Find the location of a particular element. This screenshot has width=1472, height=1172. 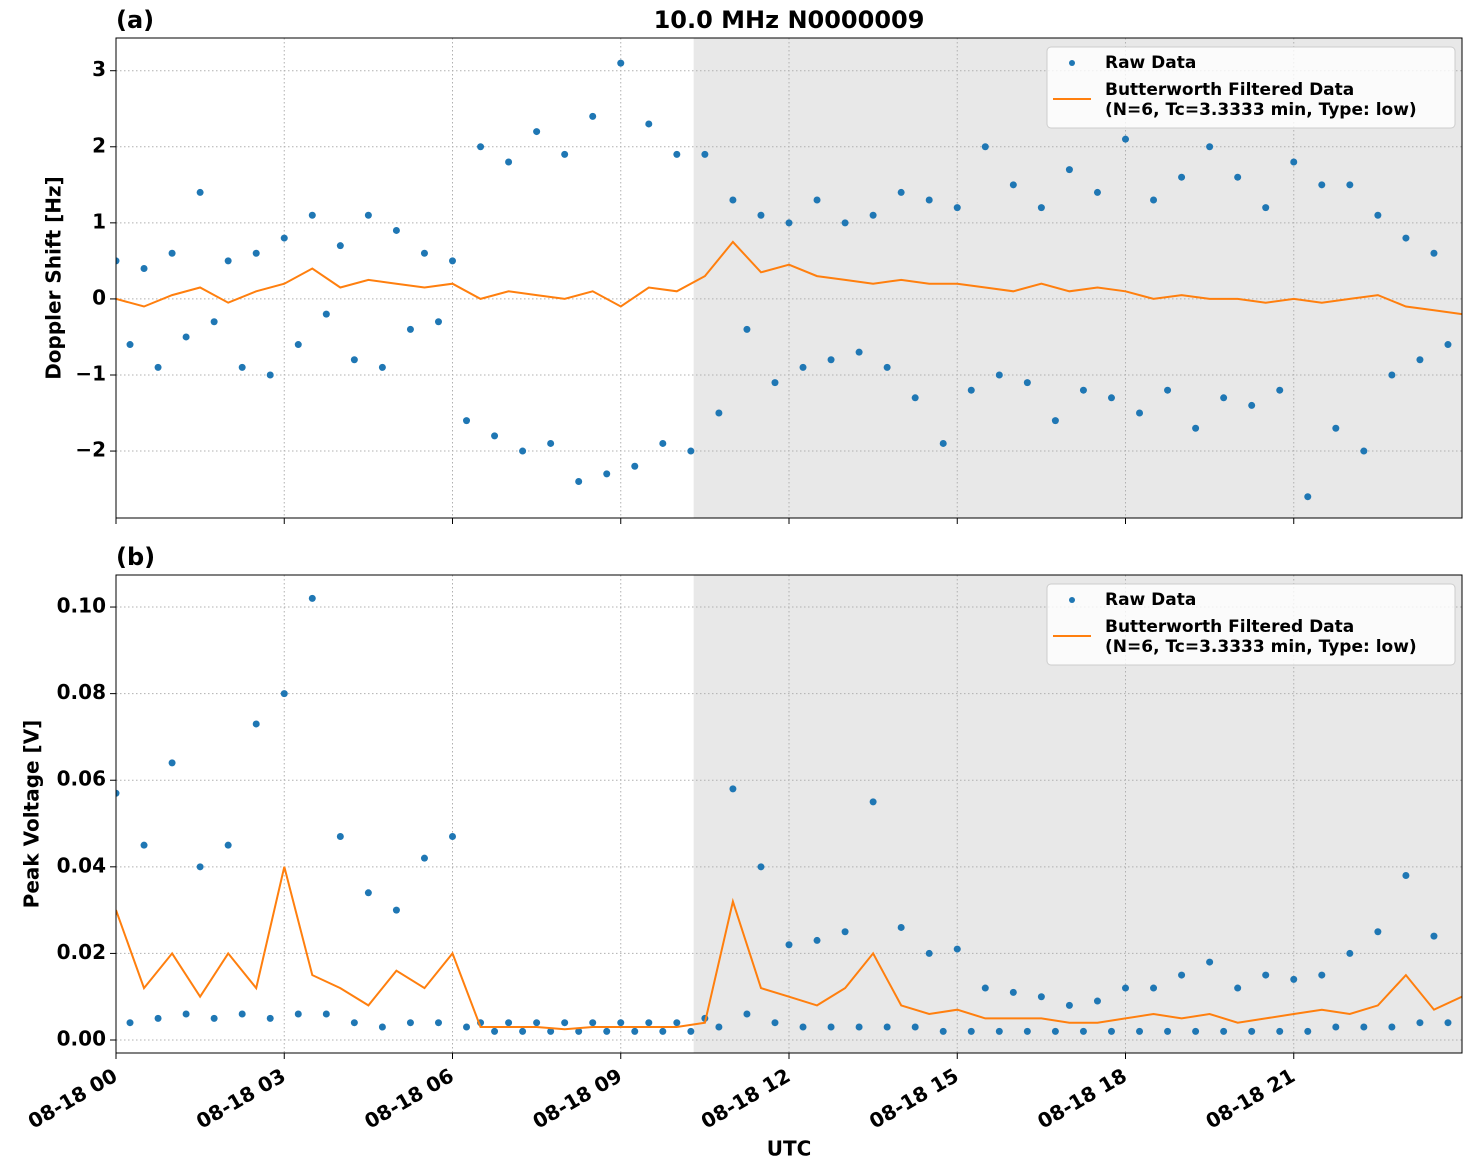

x-tick-label: 08-18 09 is located at coordinates (577, 1098).